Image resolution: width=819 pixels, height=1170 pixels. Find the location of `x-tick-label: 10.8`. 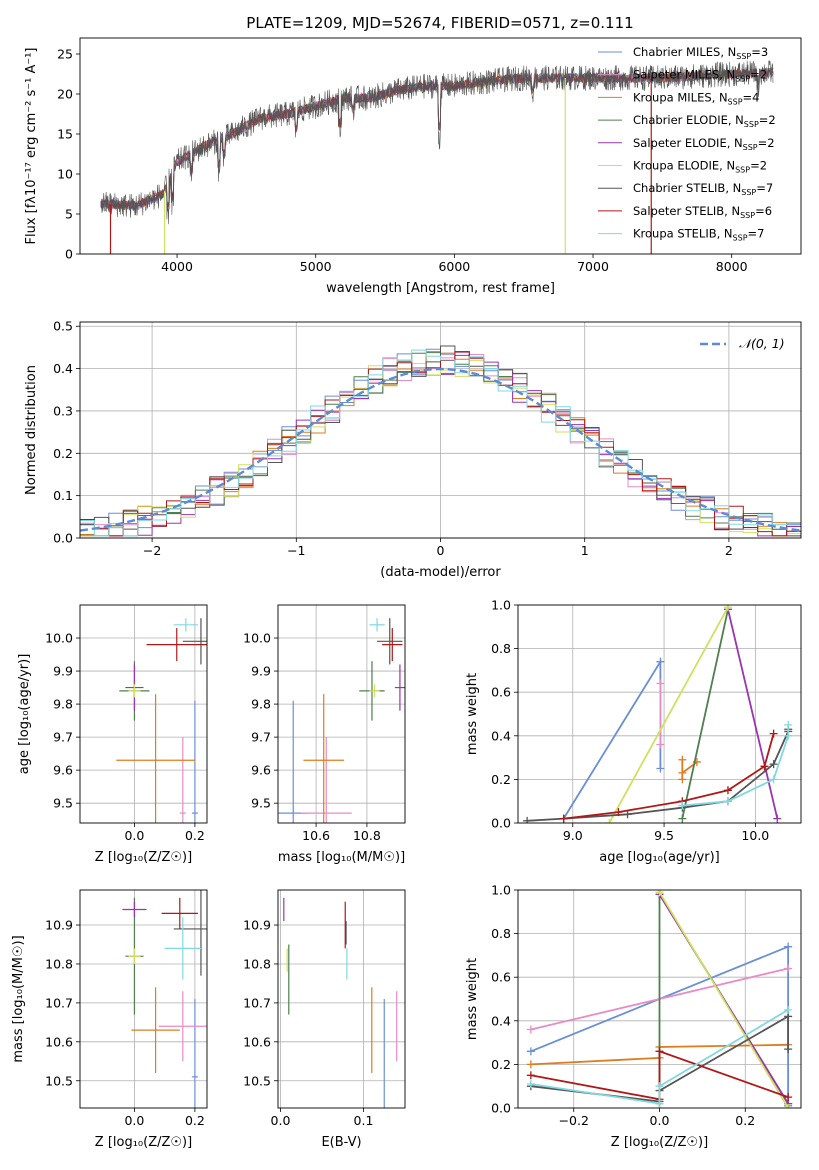

x-tick-label: 10.8 is located at coordinates (367, 835).